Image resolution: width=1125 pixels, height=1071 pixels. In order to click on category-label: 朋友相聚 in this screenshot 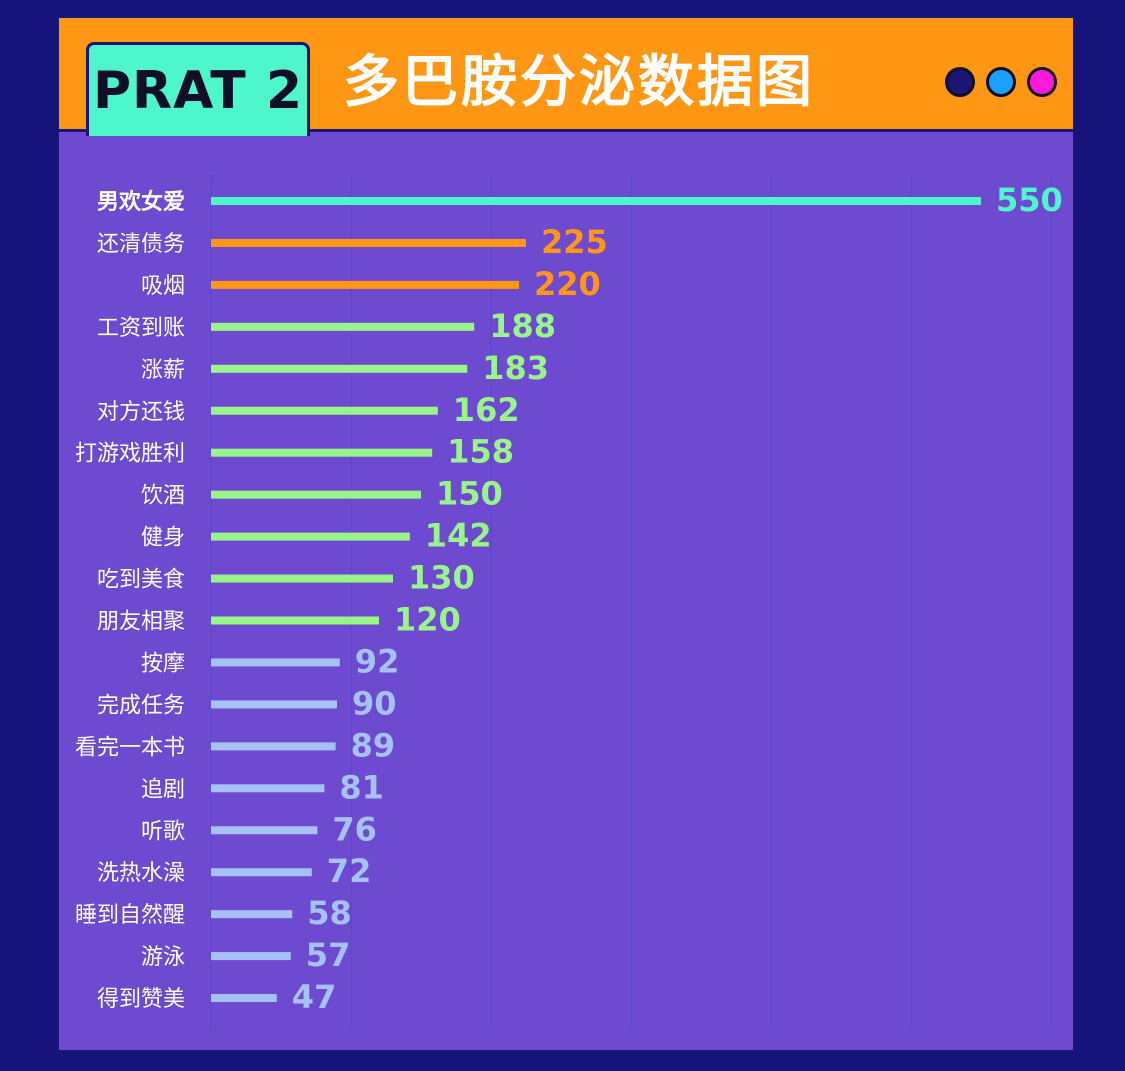, I will do `click(141, 622)`.